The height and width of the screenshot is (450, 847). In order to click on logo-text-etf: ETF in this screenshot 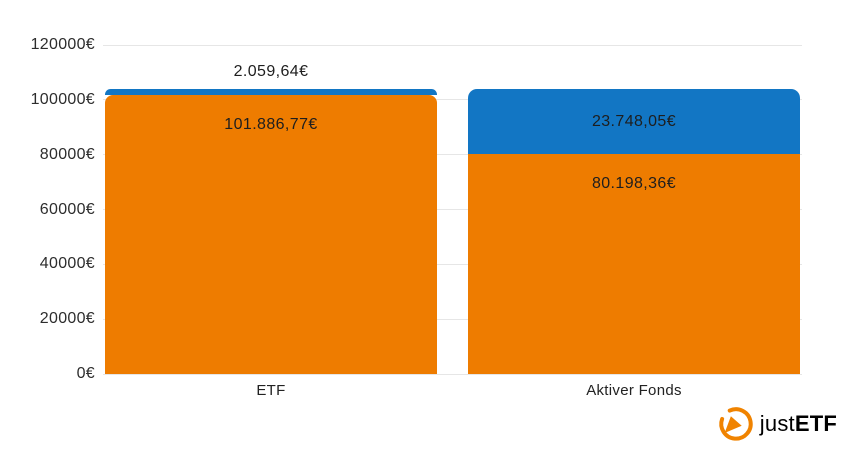, I will do `click(815, 423)`.